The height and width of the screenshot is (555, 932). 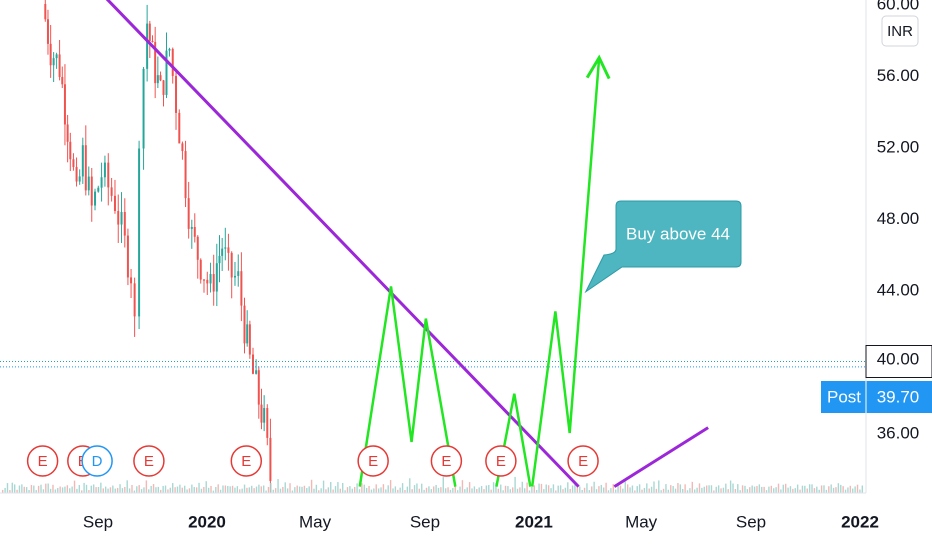 I want to click on event-marker-letter: D, so click(x=97, y=461).